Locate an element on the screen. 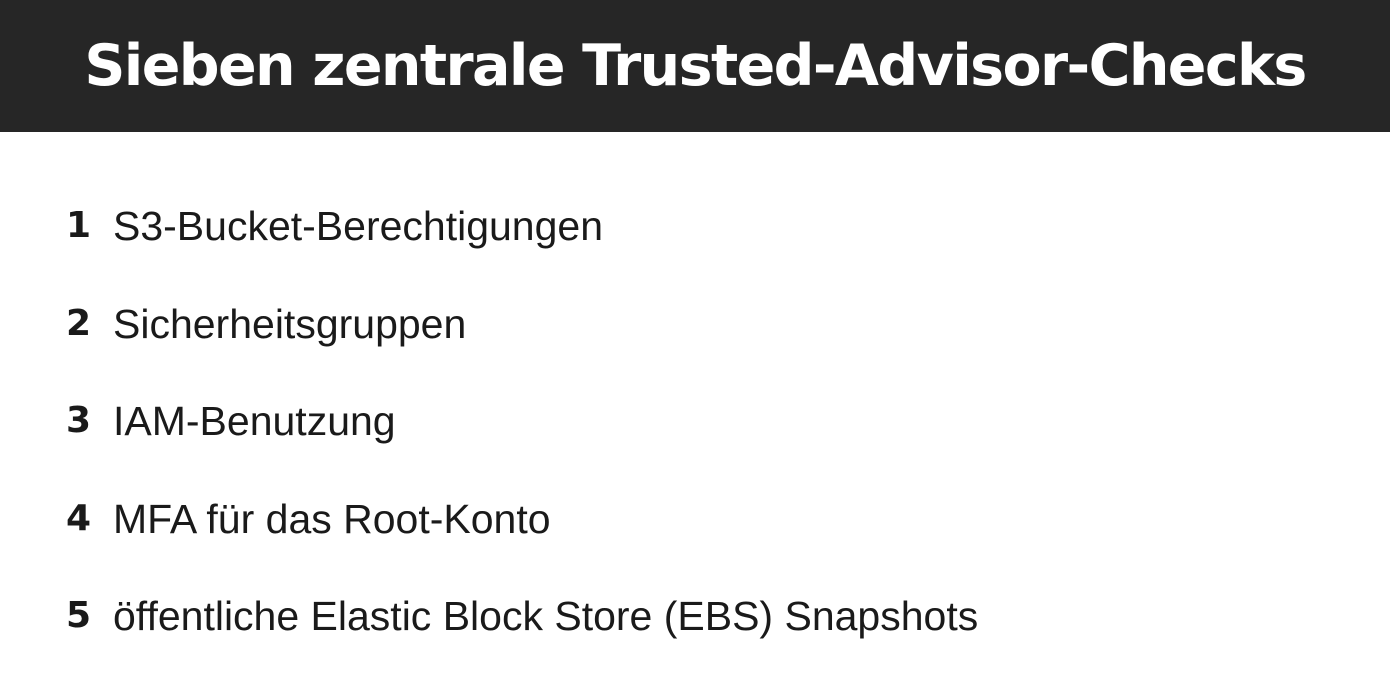 This screenshot has width=1390, height=680. list-item-number: 4 is located at coordinates (79, 518).